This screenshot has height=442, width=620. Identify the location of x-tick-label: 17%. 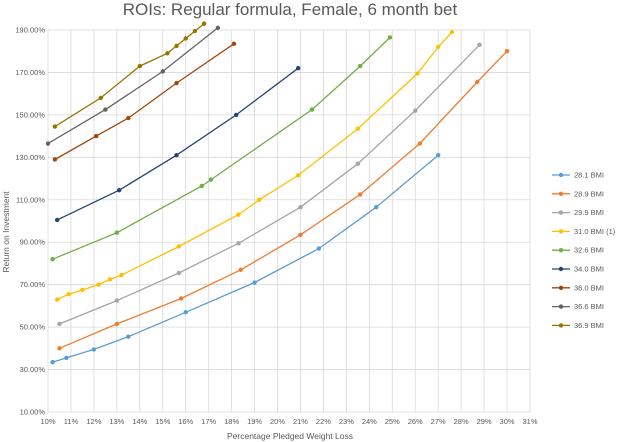
(208, 421).